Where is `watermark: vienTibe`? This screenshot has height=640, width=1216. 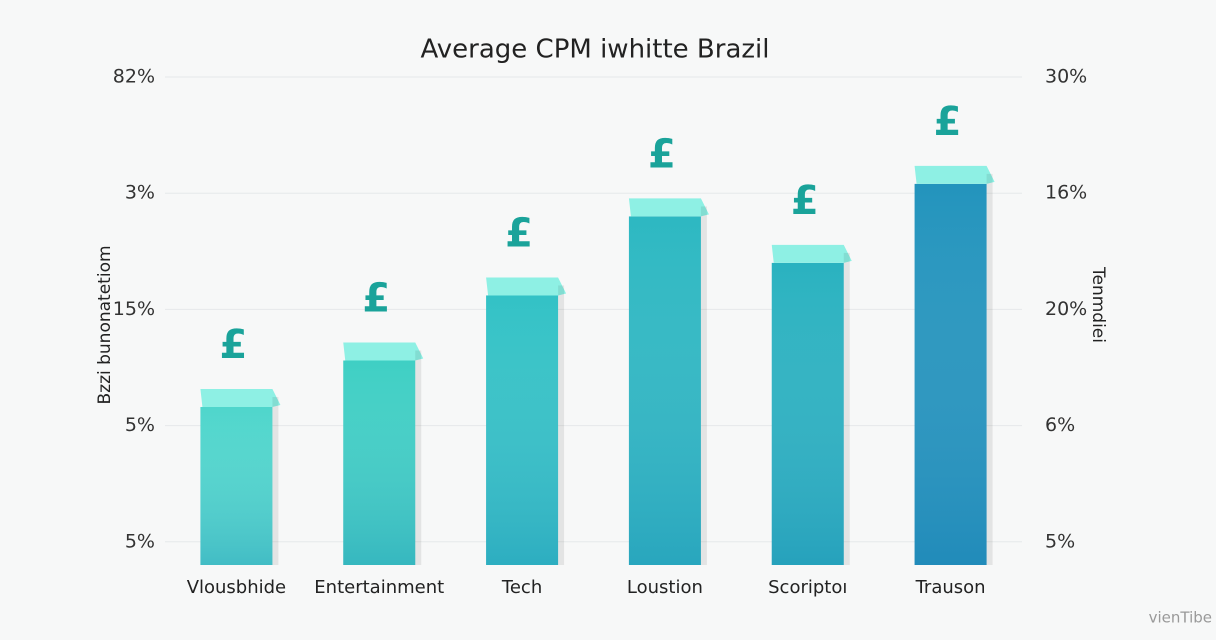 watermark: vienTibe is located at coordinates (1180, 618).